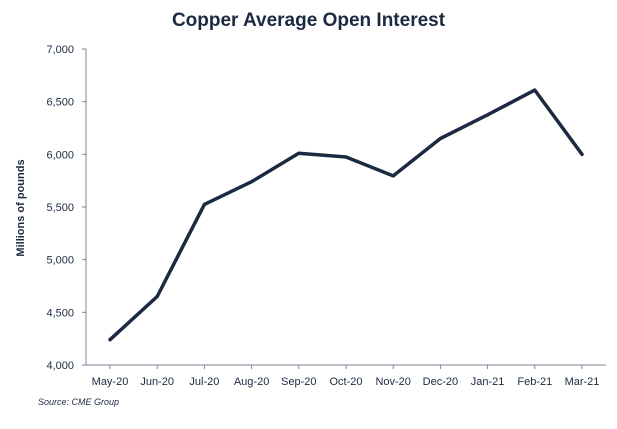 The width and height of the screenshot is (617, 429). Describe the element at coordinates (298, 382) in the screenshot. I see `x-tick-label: Sep-20` at that location.